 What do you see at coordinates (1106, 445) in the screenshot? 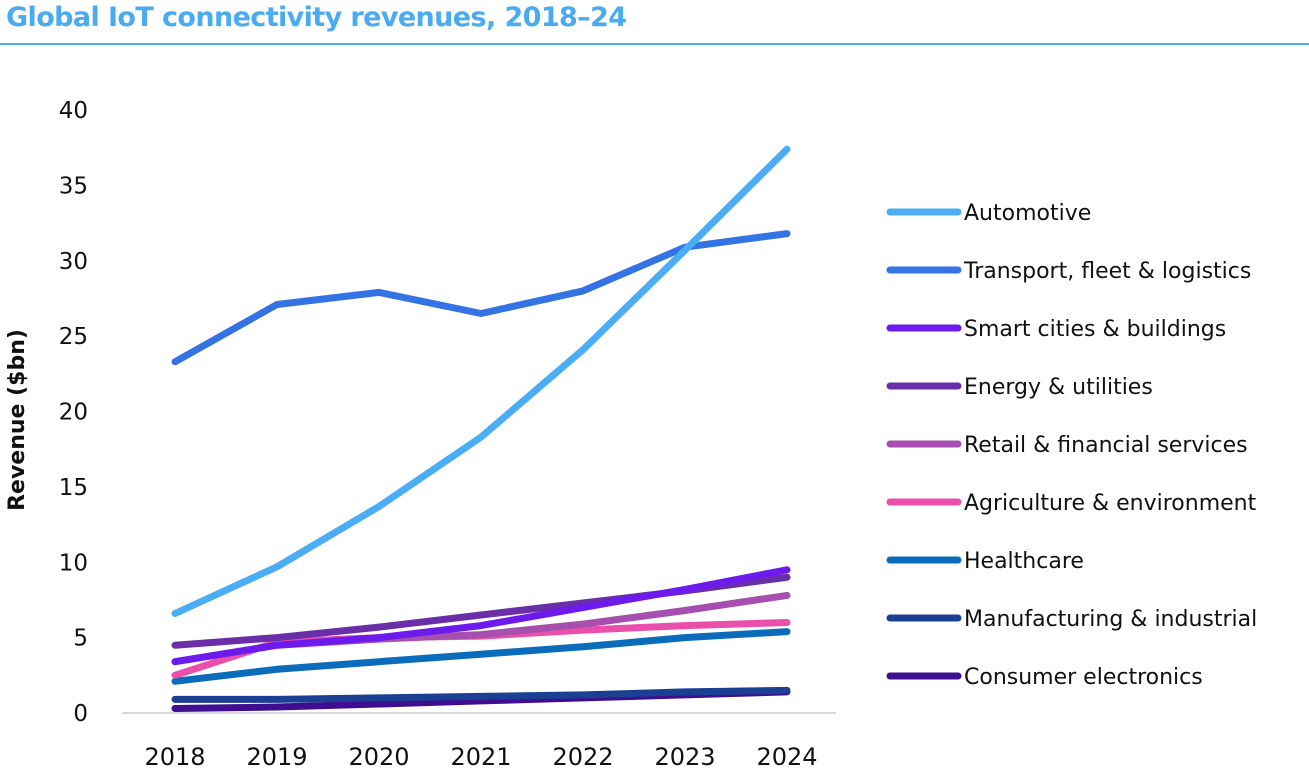
I see `legend-label: Retail & financial services` at bounding box center [1106, 445].